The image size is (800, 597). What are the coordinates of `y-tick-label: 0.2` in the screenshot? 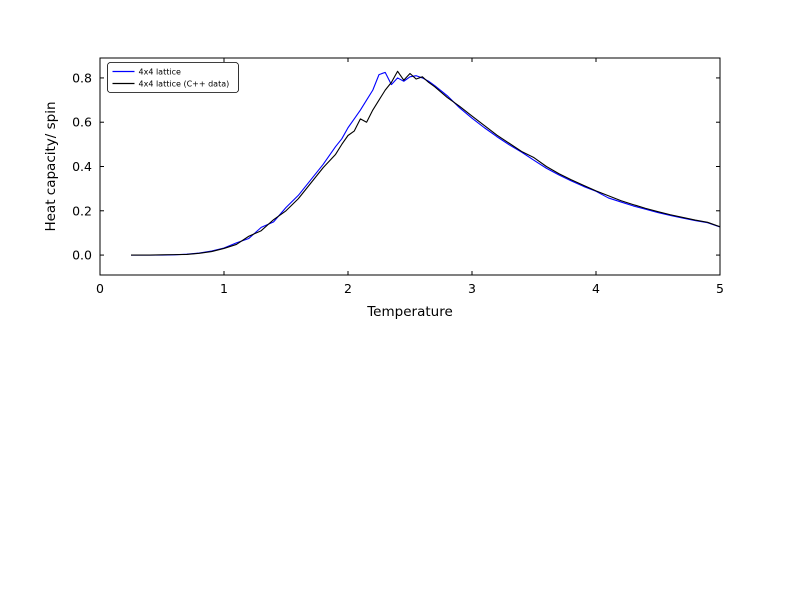 It's located at (82, 210).